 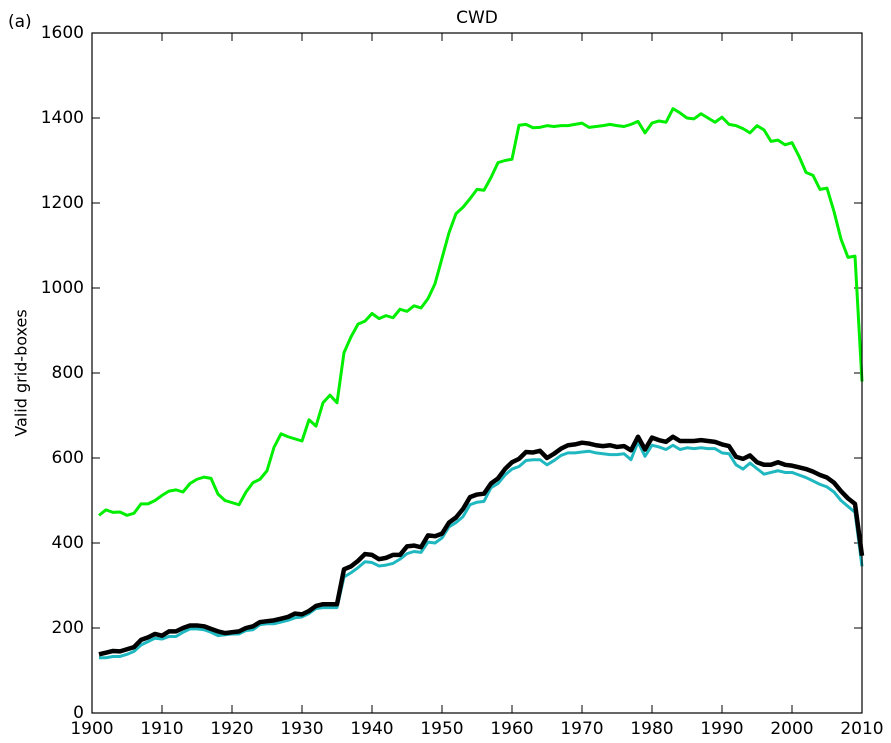 What do you see at coordinates (721, 729) in the screenshot?
I see `x-tick-label: 1990` at bounding box center [721, 729].